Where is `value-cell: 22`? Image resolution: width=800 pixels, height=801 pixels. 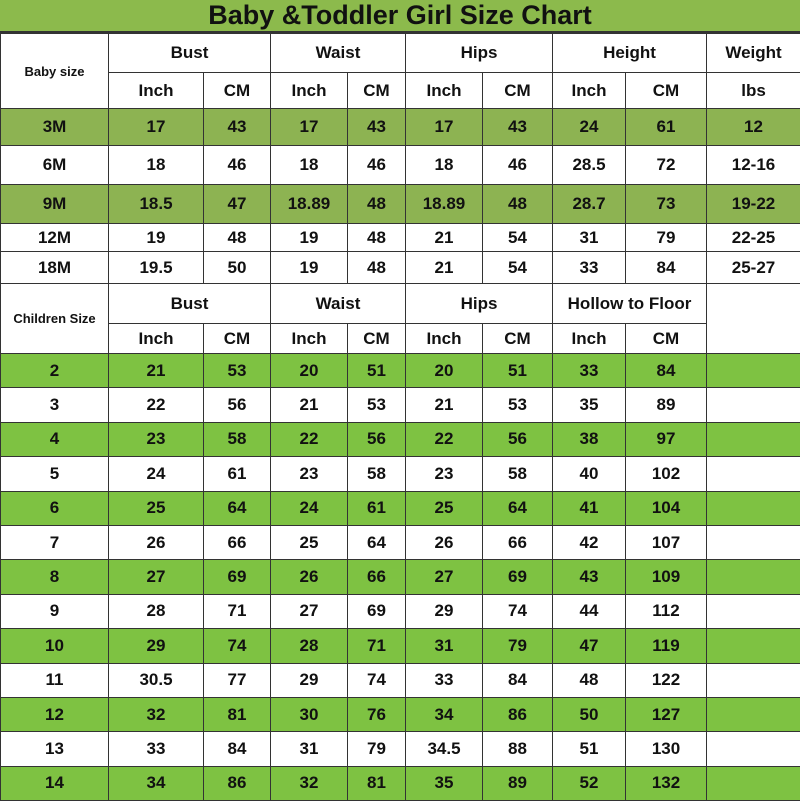
value-cell: 22 is located at coordinates (309, 439).